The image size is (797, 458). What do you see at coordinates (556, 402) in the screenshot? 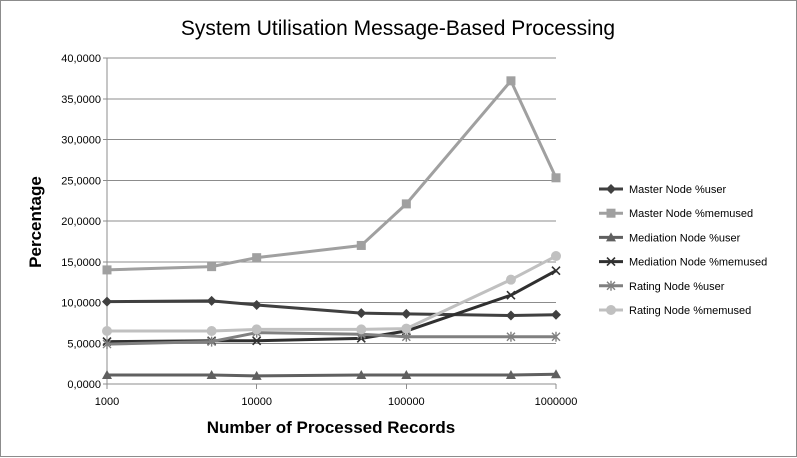
I see `x-tick-label: 1000000` at bounding box center [556, 402].